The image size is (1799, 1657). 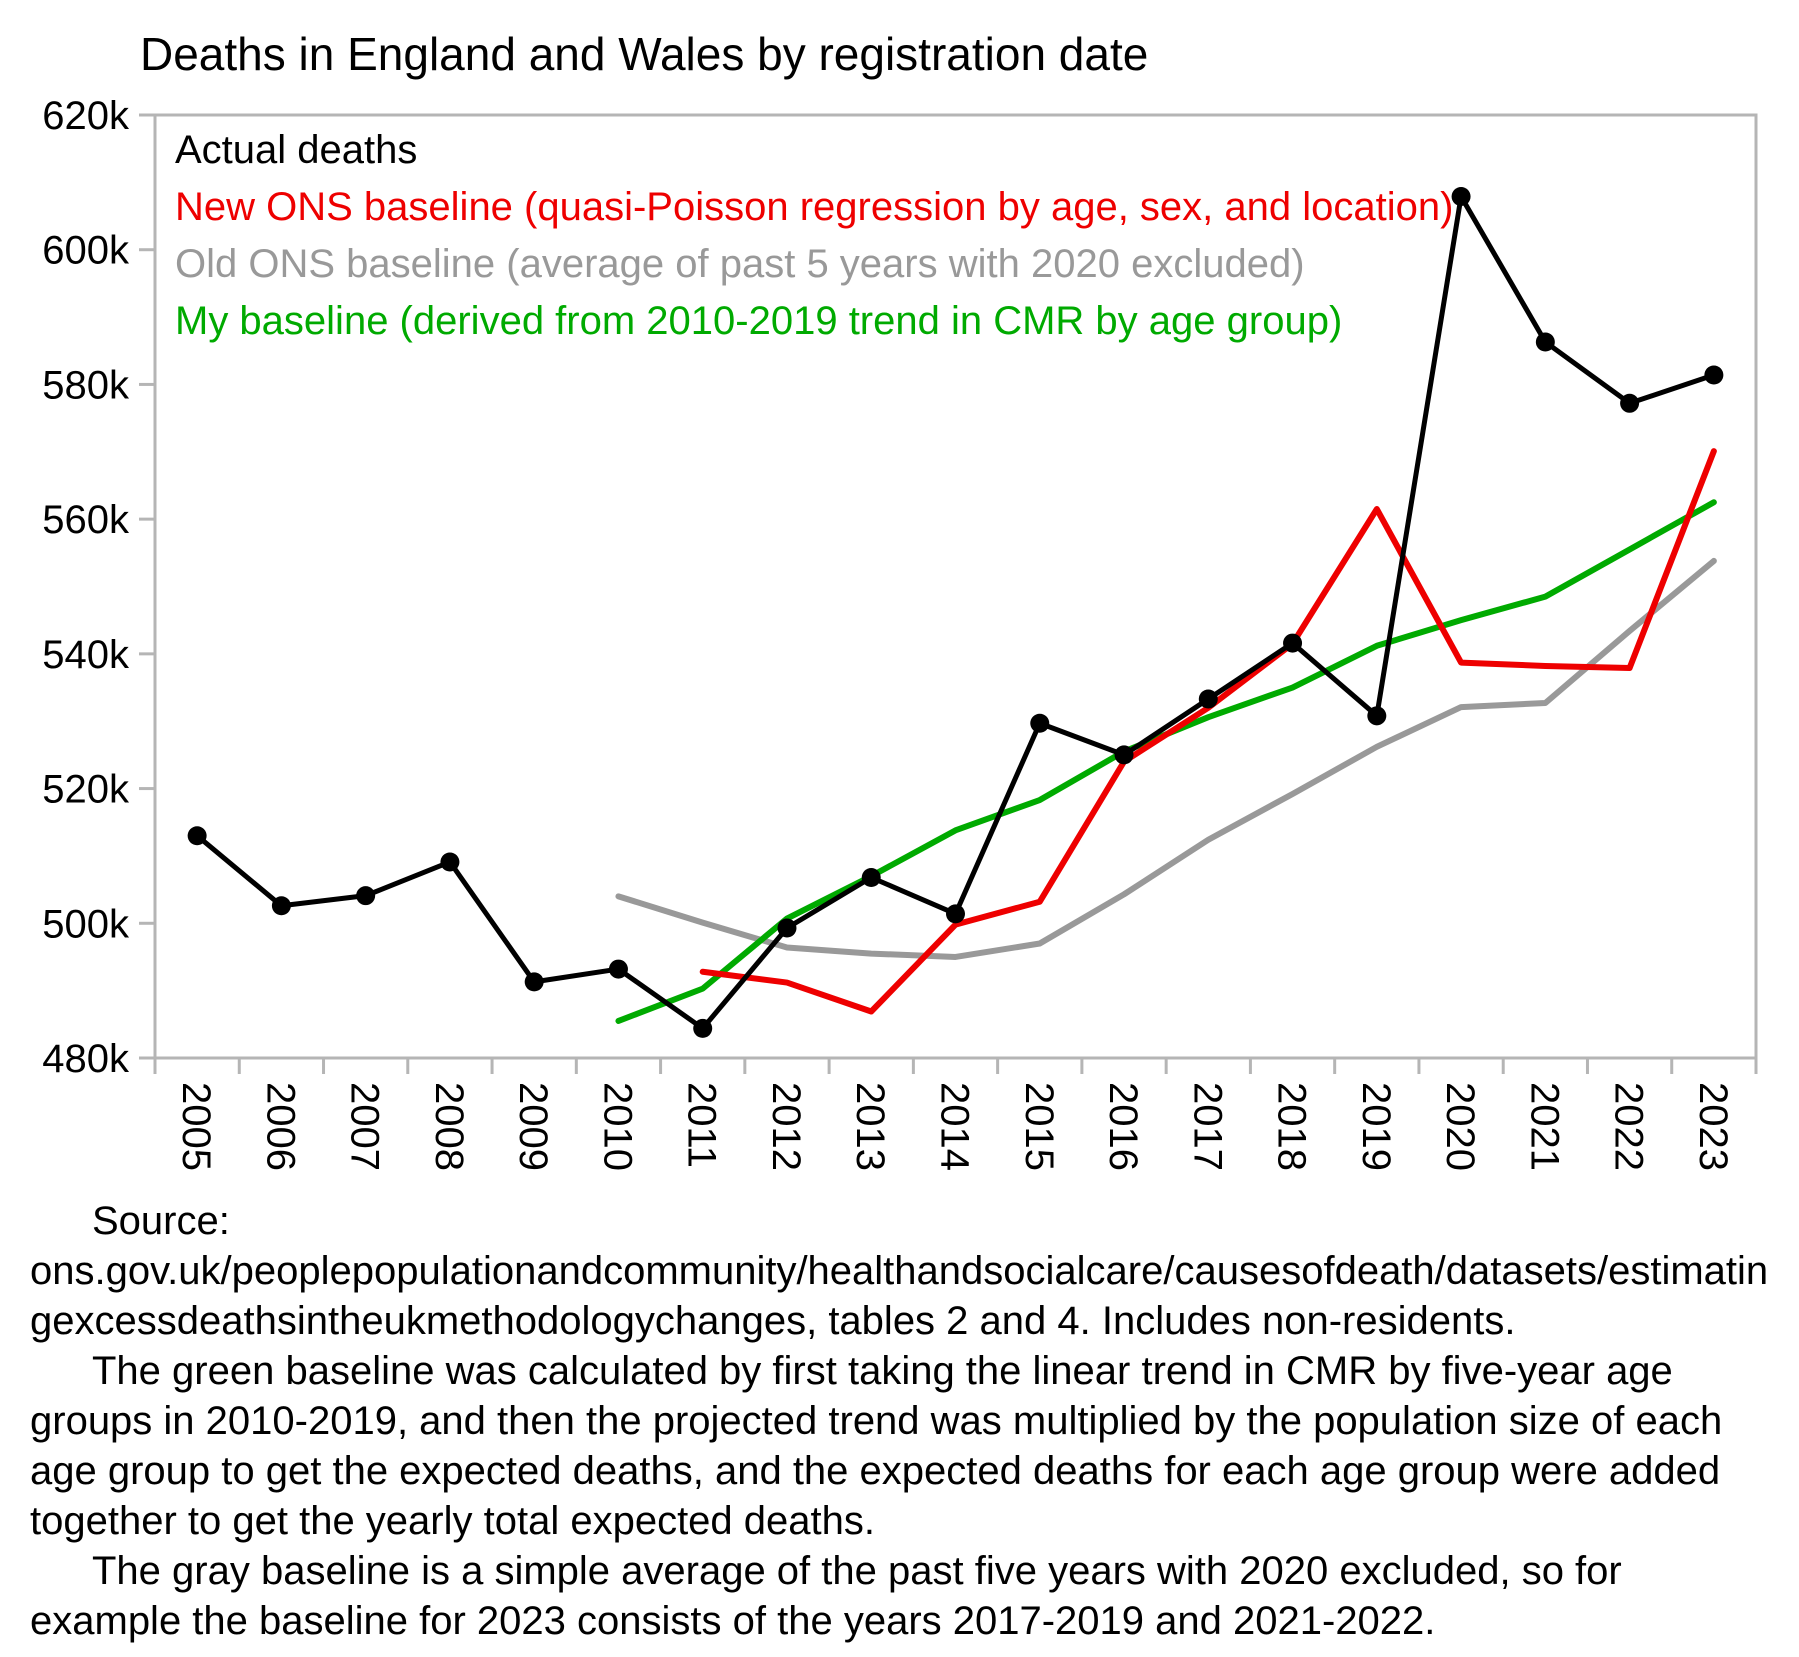 What do you see at coordinates (365, 1126) in the screenshot?
I see `x-tick-label: 2007` at bounding box center [365, 1126].